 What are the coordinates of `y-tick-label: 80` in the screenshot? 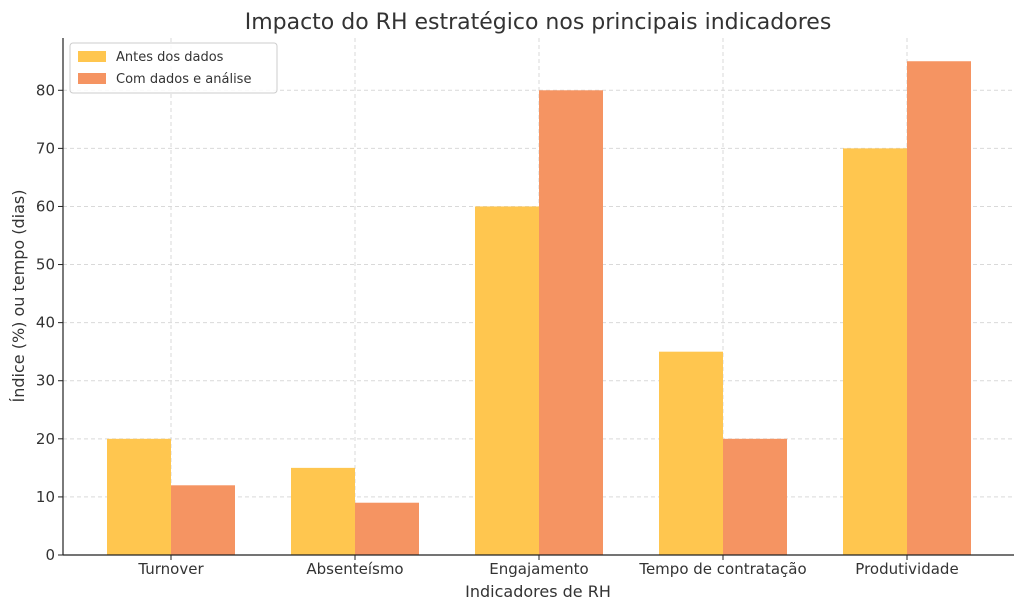 It's located at (45, 90).